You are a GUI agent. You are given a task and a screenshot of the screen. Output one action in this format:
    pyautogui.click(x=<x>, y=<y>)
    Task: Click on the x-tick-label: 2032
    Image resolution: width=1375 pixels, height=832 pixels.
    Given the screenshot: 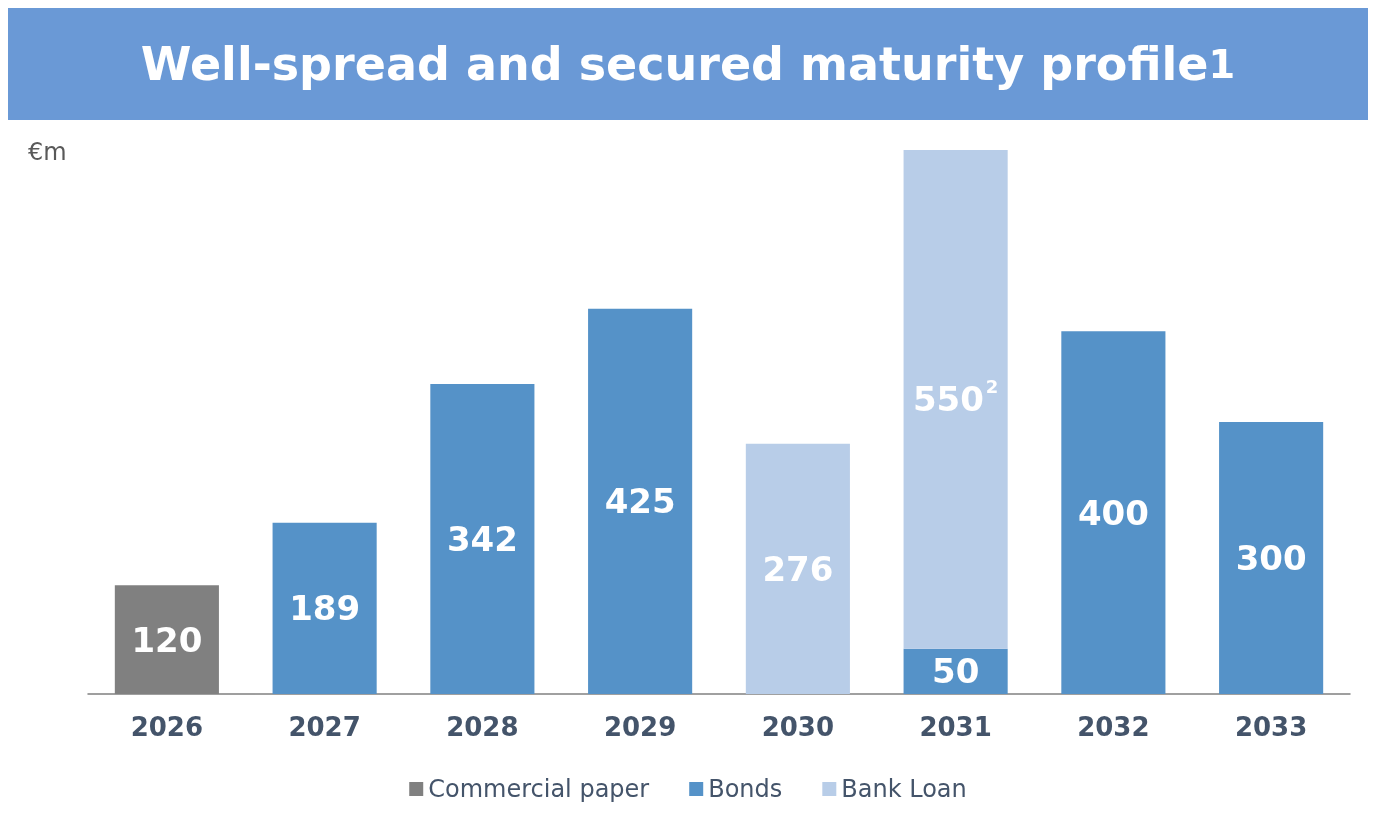 What is the action you would take?
    pyautogui.click(x=1113, y=727)
    